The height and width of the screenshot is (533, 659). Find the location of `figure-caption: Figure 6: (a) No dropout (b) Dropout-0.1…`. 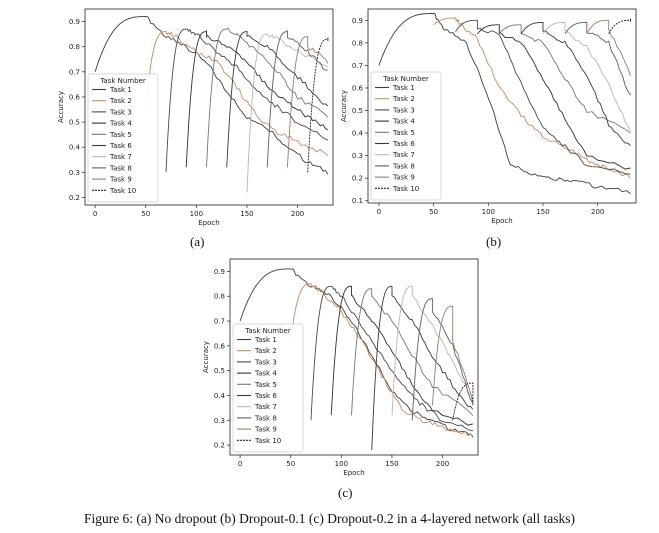

figure-caption: Figure 6: (a) No dropout (b) Dropout-0.1… is located at coordinates (329, 518).